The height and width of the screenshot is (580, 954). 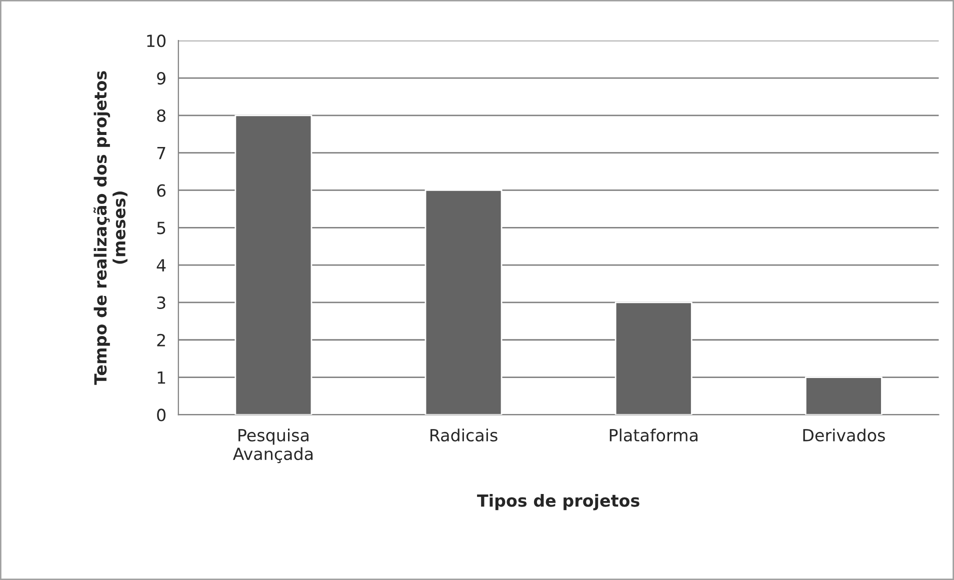 I want to click on y-tick-label: 7, so click(x=161, y=153).